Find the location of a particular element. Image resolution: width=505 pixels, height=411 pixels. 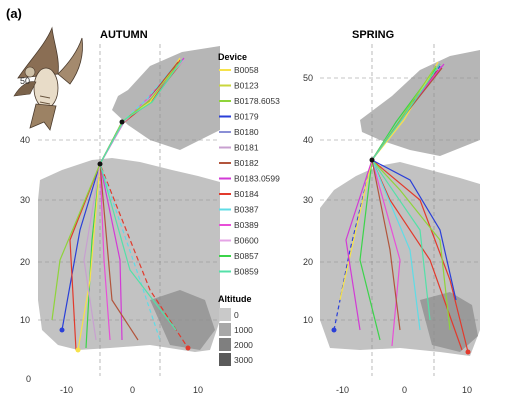

autumn-y-tick: 20 is located at coordinates (25, 262).